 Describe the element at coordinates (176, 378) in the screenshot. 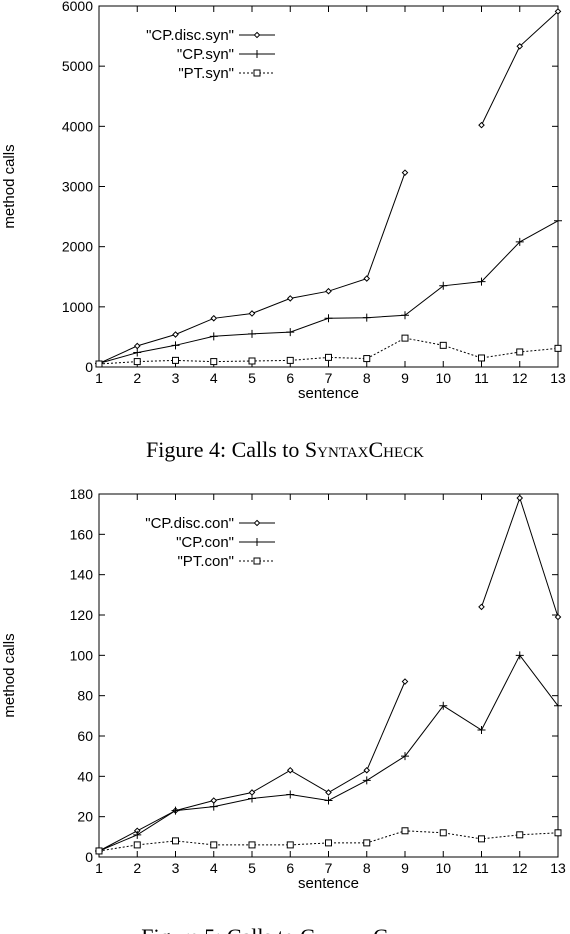

I see `x-tick-label: 3` at that location.